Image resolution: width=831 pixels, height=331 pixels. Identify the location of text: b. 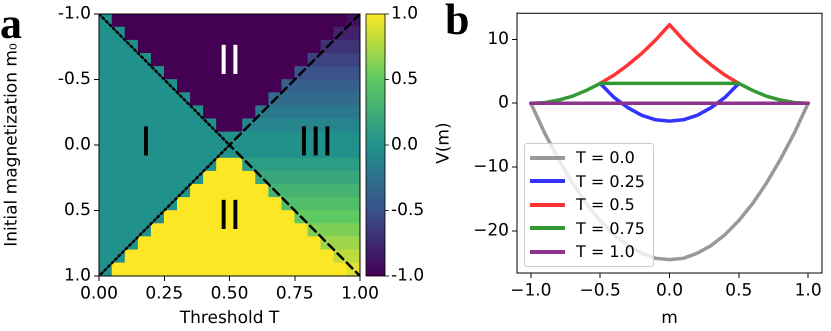
(457, 22).